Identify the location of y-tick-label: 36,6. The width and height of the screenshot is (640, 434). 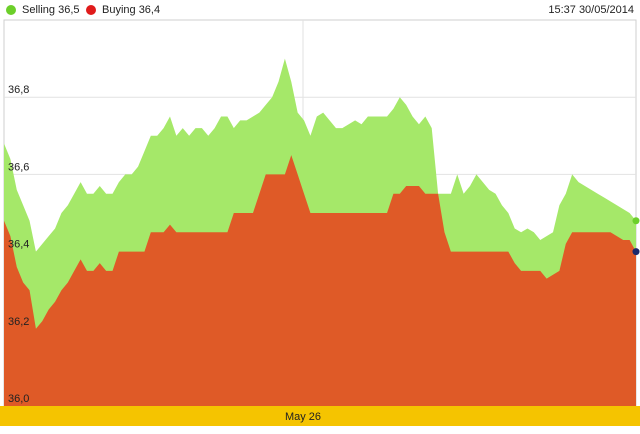
(18, 167).